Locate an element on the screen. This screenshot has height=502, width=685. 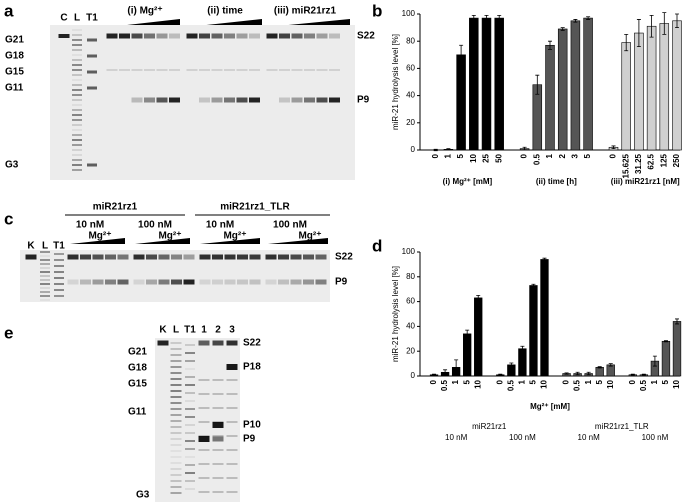
gel is located at coordinates (197, 420).